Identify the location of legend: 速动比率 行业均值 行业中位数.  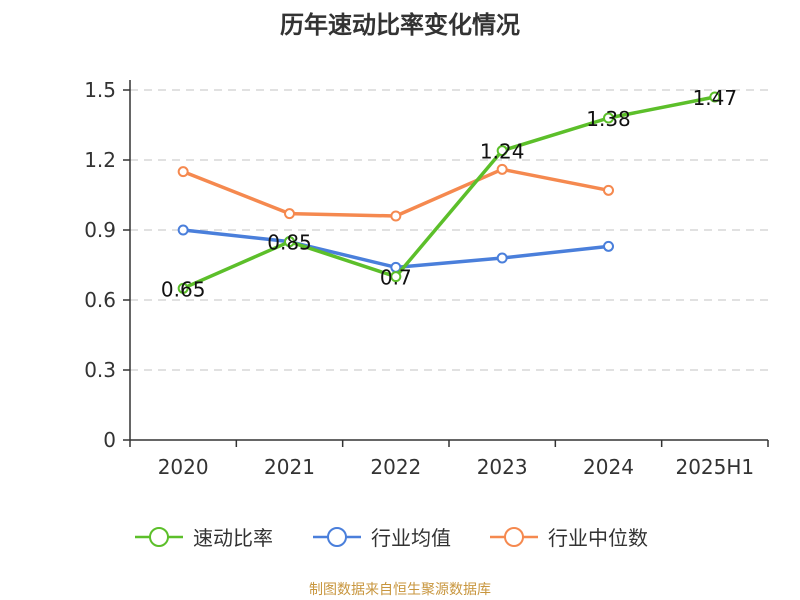
(391, 538).